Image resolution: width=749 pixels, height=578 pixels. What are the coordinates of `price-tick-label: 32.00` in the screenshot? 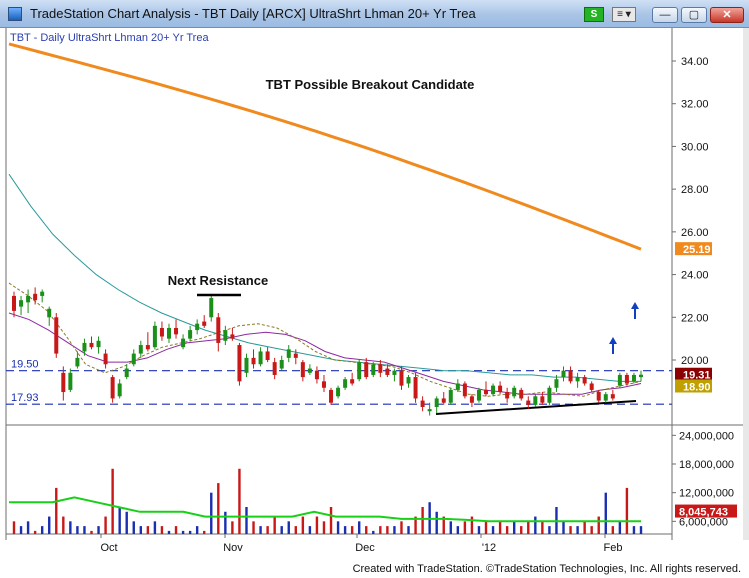 It's located at (695, 105).